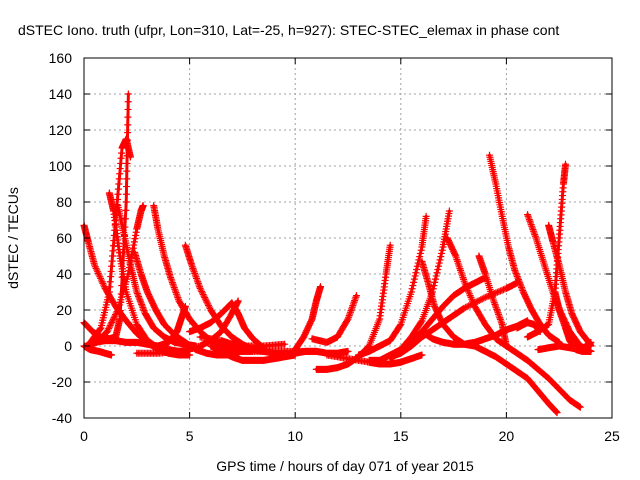 The width and height of the screenshot is (640, 480). Describe the element at coordinates (308, 318) in the screenshot. I see `series-arc18` at that location.